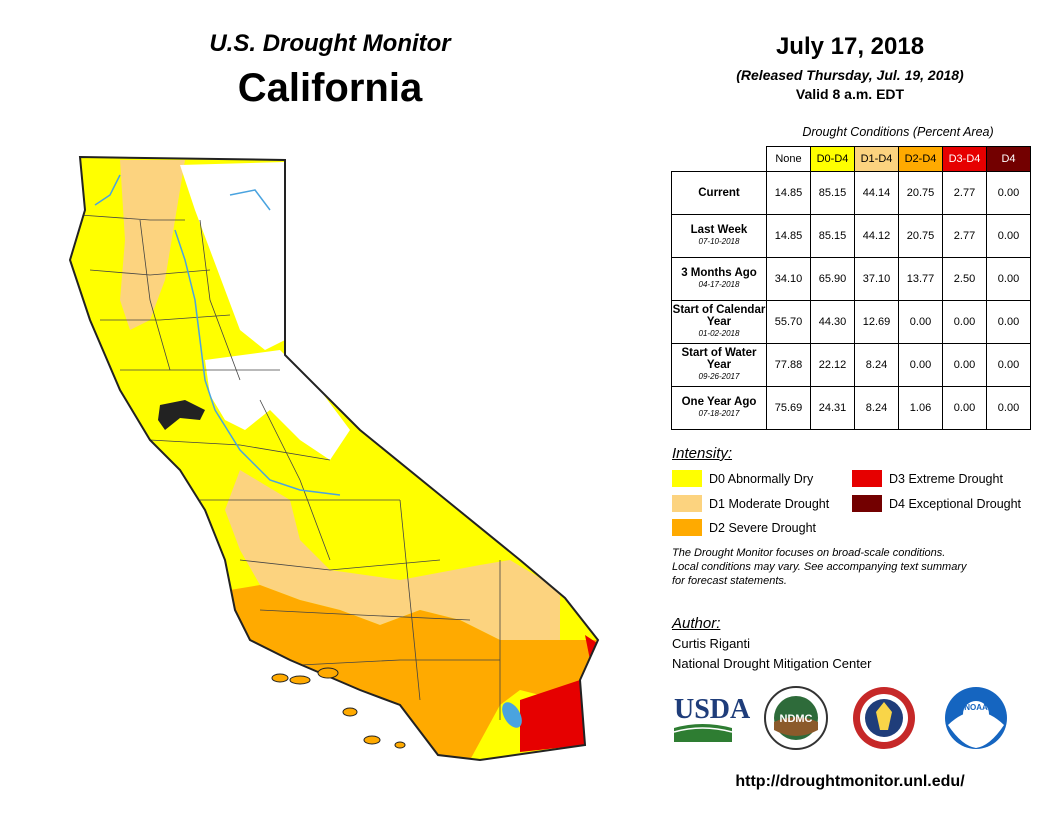 The image size is (1056, 816). I want to click on svg-text: NOAA, so click(976, 707).